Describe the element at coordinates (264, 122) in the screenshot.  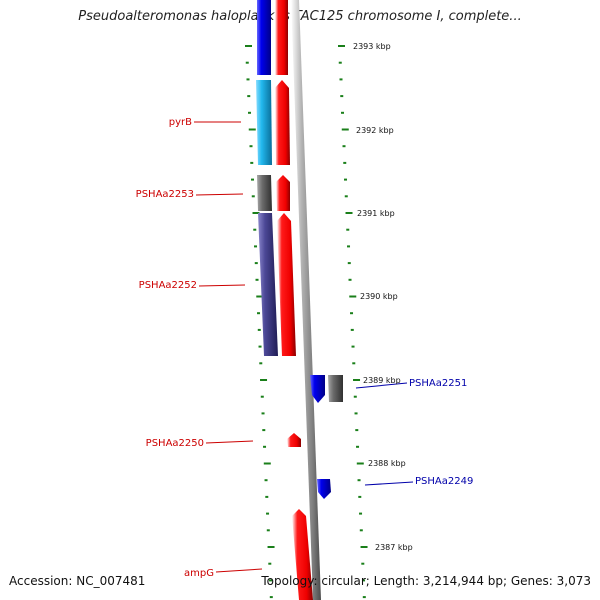
I see `gene-block-pyrB` at that location.